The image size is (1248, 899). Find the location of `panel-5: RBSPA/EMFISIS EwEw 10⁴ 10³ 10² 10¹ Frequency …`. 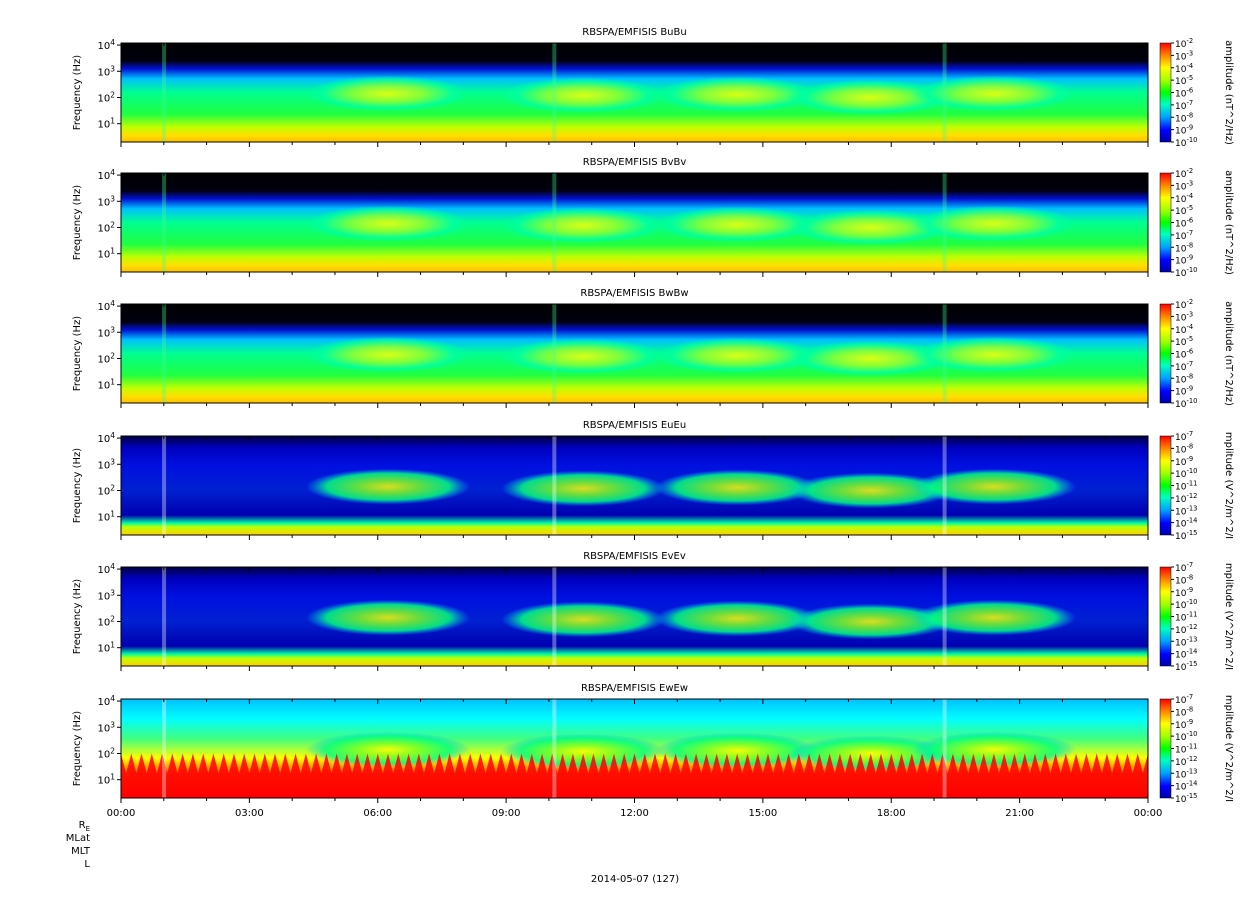

panel-5: RBSPA/EMFISIS EwEw 10⁴ 10³ 10² 10¹ Frequency … is located at coordinates (653, 744).